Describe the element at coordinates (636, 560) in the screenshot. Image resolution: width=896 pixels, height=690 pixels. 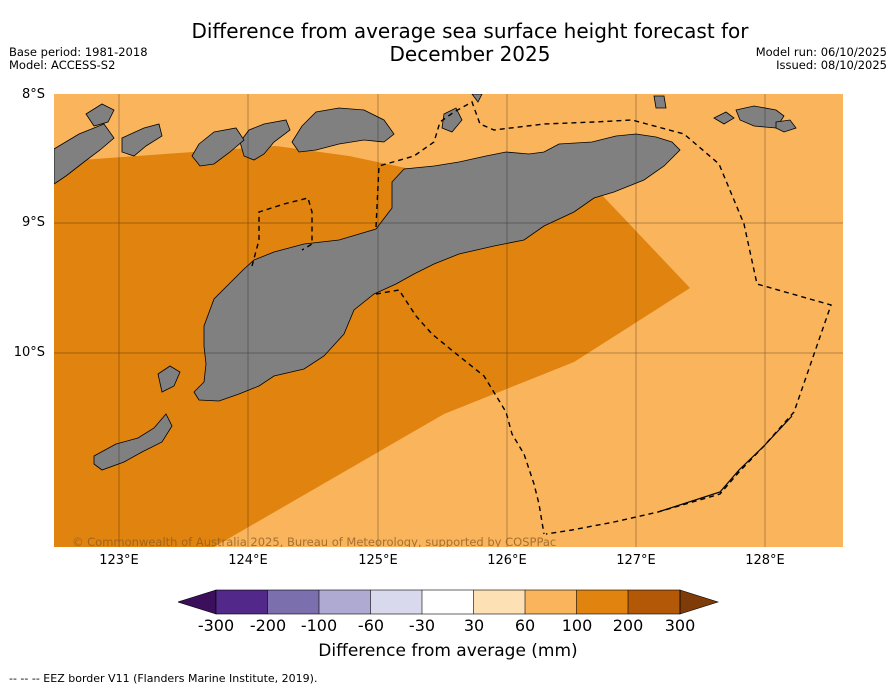
I see `lon-label-127e: 127°E` at that location.